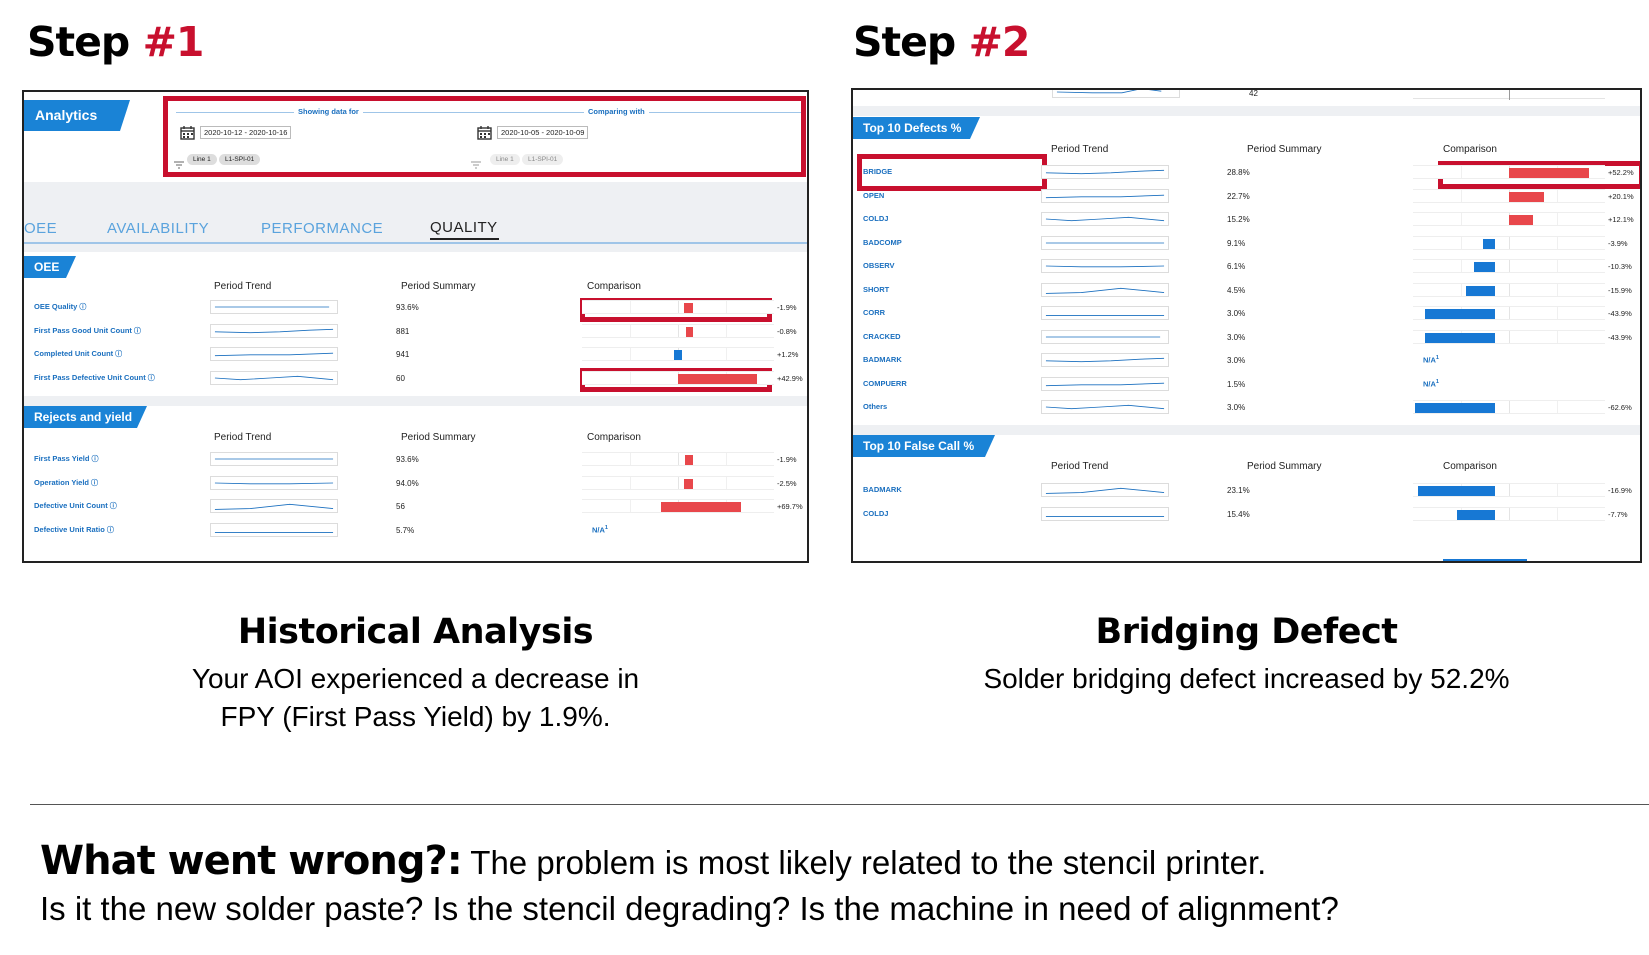 This screenshot has width=1649, height=955. What do you see at coordinates (77, 115) in the screenshot?
I see `analytics-ribbon: Analytics` at bounding box center [77, 115].